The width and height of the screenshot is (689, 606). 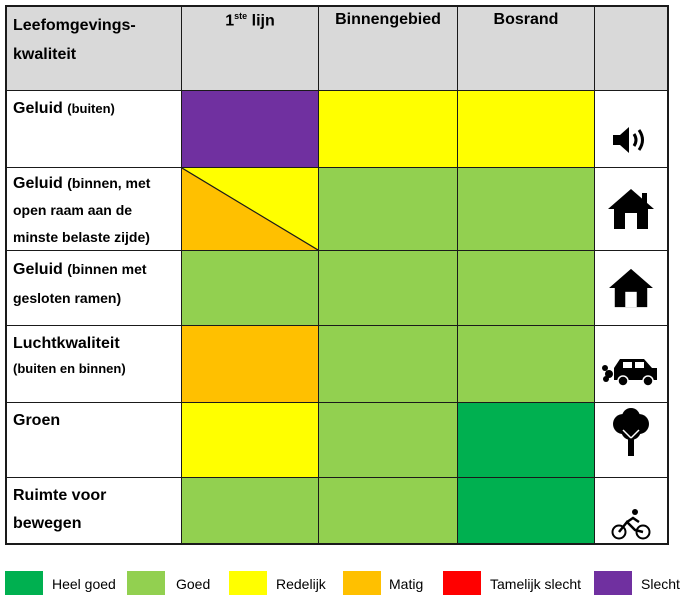 What do you see at coordinates (526, 49) in the screenshot?
I see `header-cell-bosrand: Bosrand` at bounding box center [526, 49].